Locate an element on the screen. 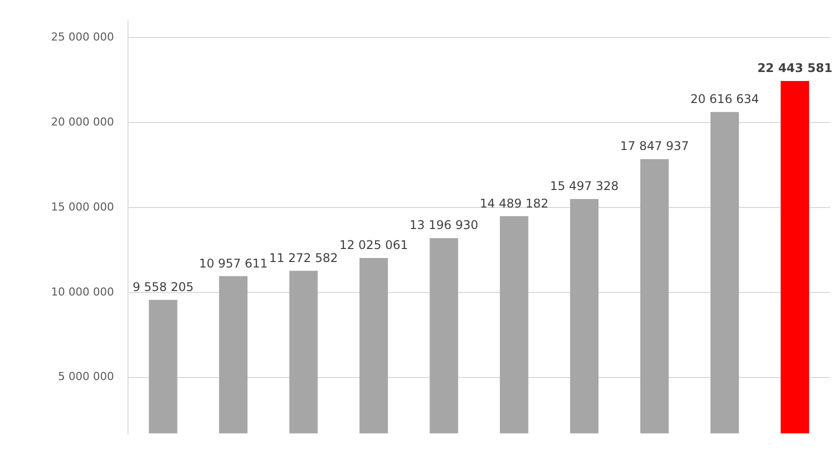 This screenshot has width=840, height=454. data-label: 9 558 205 is located at coordinates (163, 287).